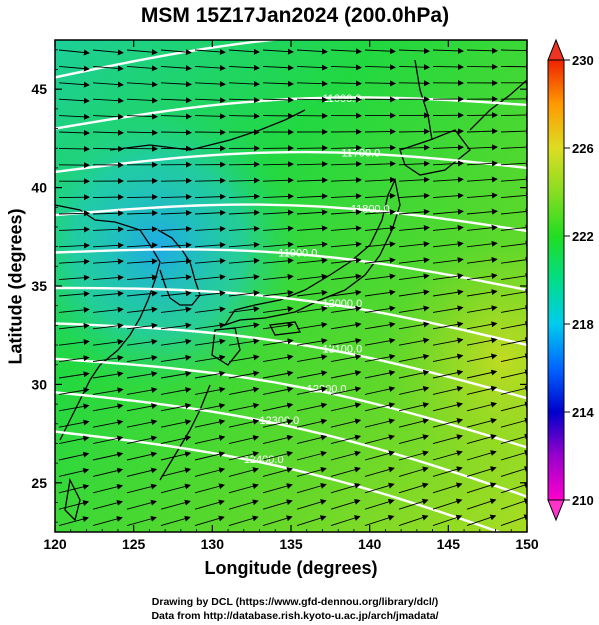  I want to click on coast-korea-china, so click(108, 322).